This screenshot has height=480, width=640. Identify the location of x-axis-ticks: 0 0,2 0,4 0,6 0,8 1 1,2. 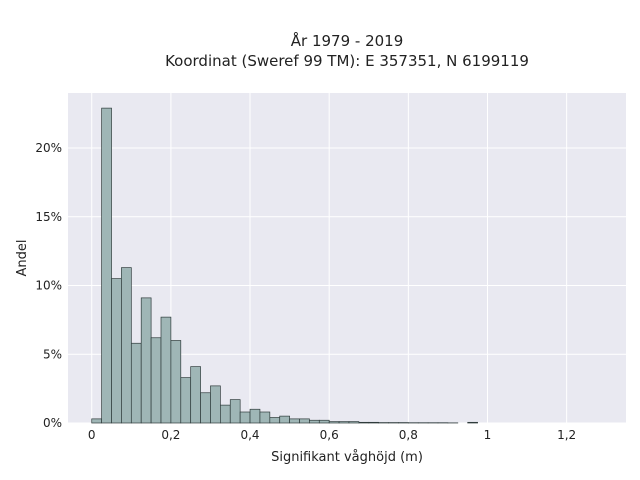
(332, 435).